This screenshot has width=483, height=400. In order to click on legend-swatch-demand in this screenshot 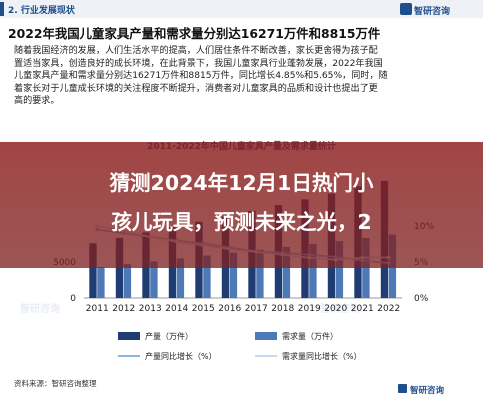, I will do `click(266, 336)`.